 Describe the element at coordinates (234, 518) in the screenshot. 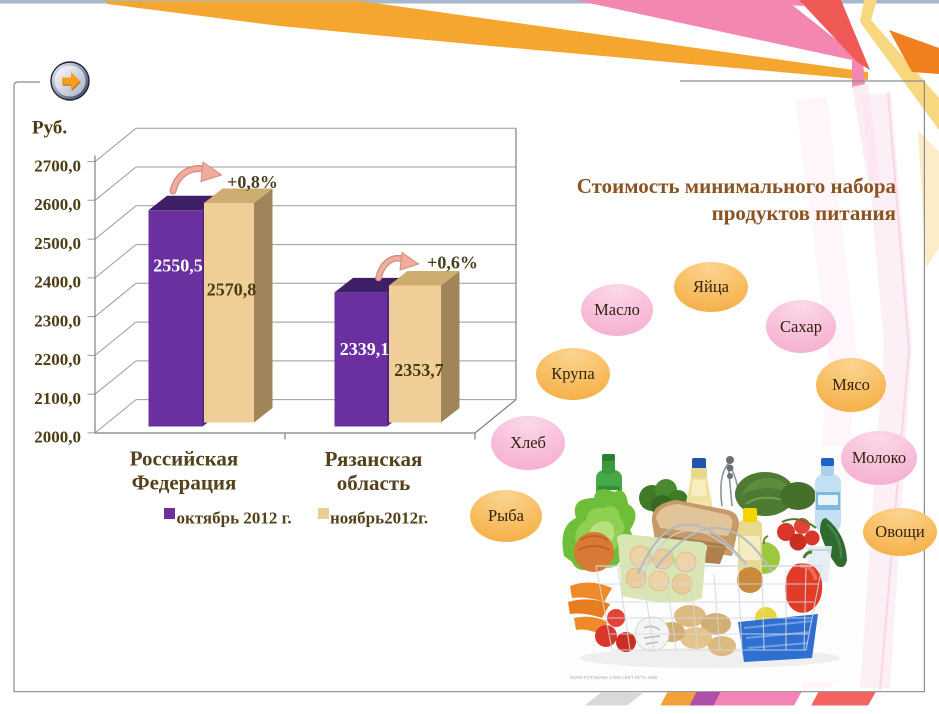

I see `legend-label-october: октябрь 2012 г.` at that location.